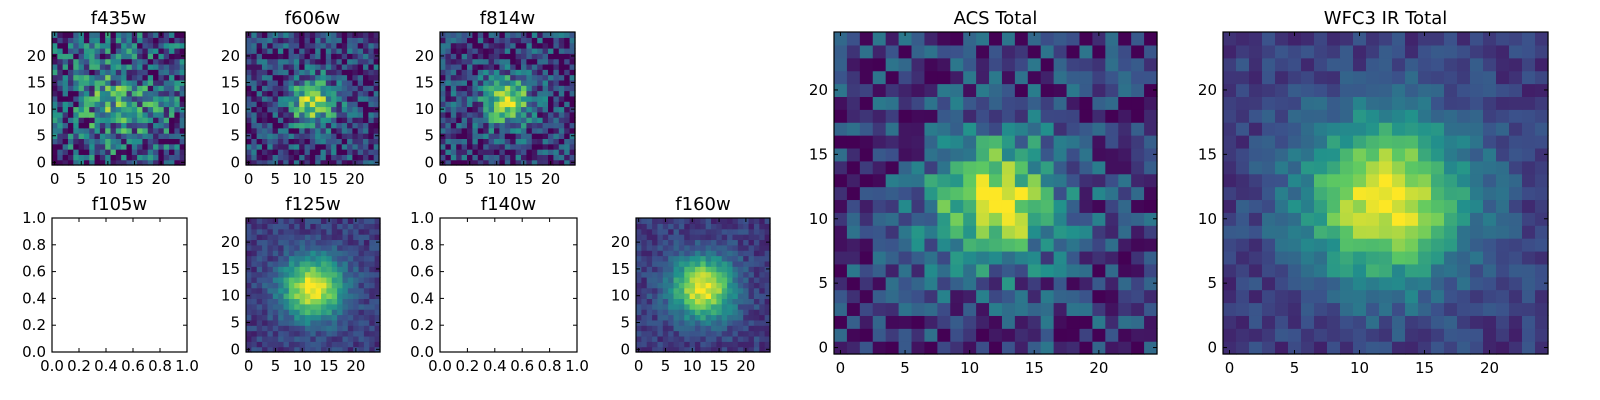  I want to click on axis-frame, so click(507, 98).